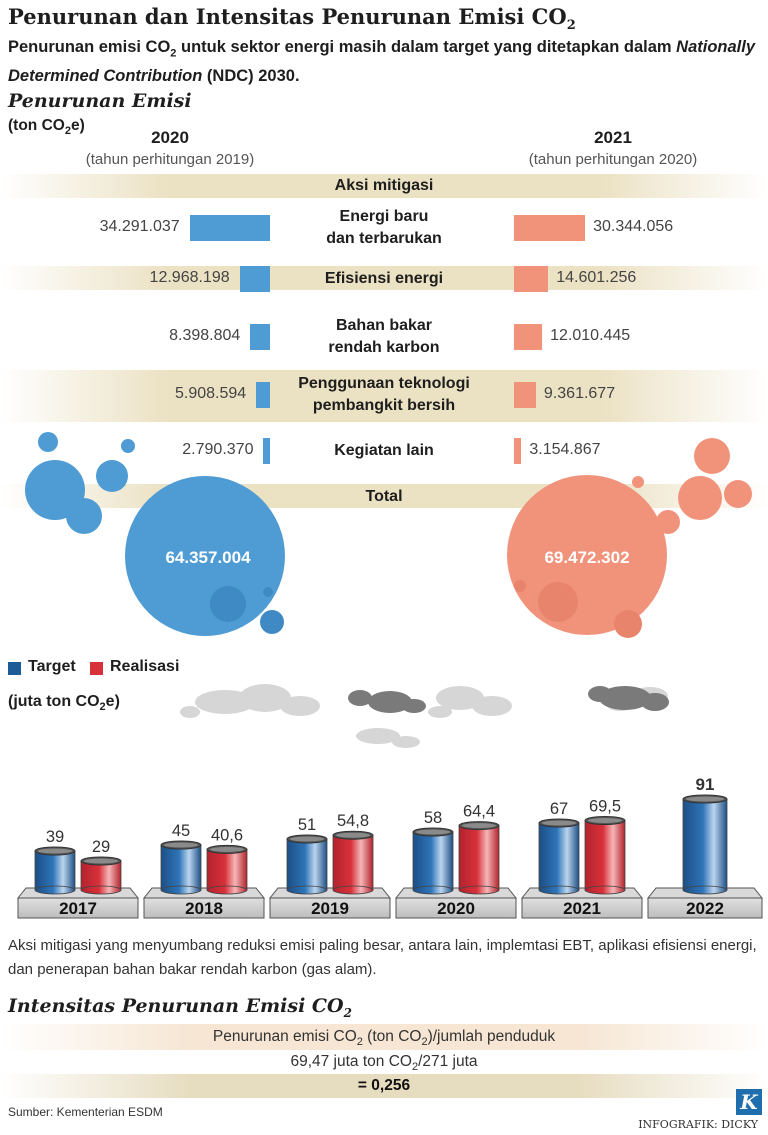  I want to click on value-2021: 3.154.867, so click(565, 449).